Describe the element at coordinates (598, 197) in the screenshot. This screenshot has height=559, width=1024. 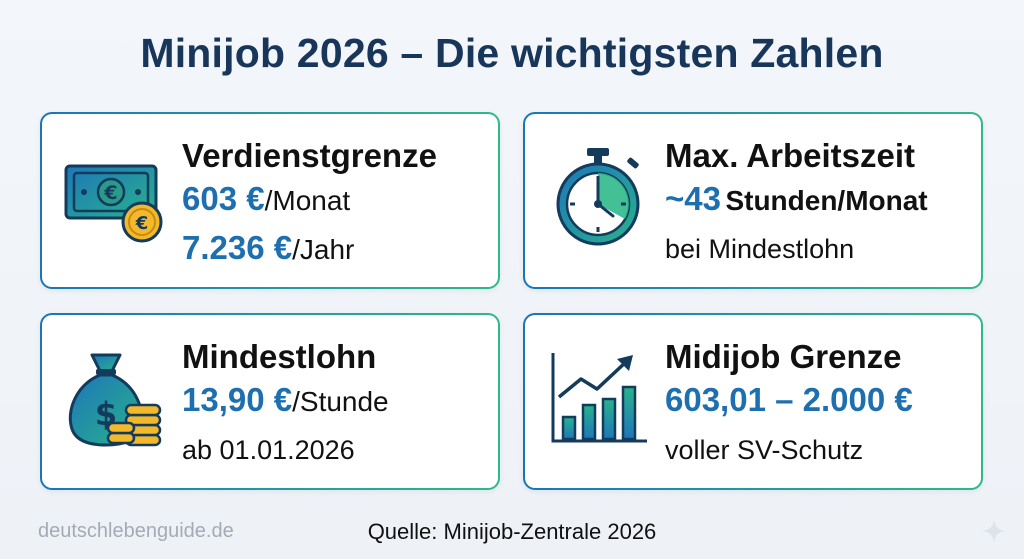
I see `stopwatch-icon` at that location.